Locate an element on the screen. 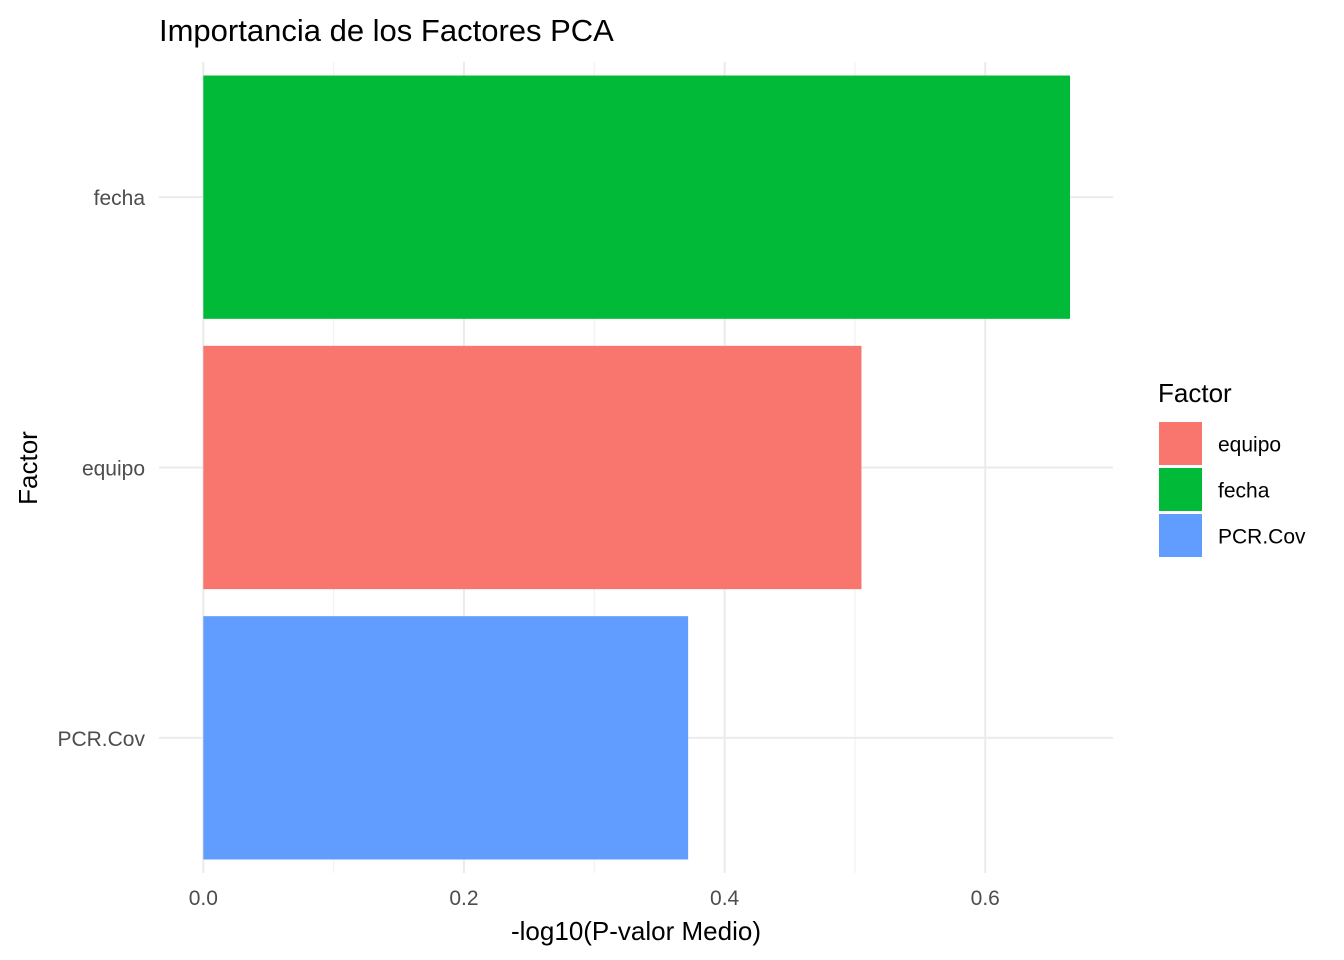 This screenshot has width=1344, height=960. bar-equipo is located at coordinates (532, 467).